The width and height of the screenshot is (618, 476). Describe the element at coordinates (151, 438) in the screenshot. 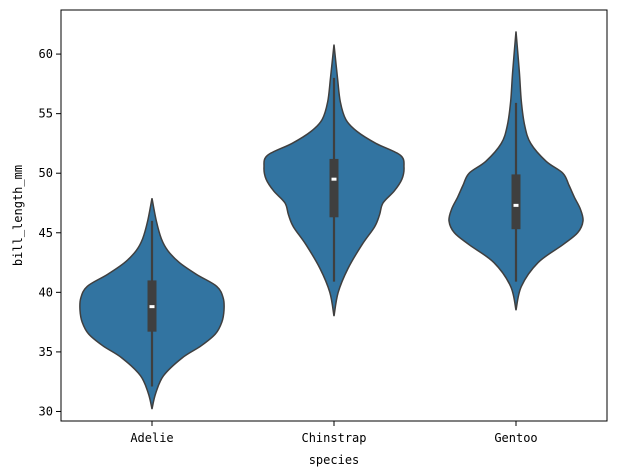

I see `x-tick-label: Adelie` at that location.